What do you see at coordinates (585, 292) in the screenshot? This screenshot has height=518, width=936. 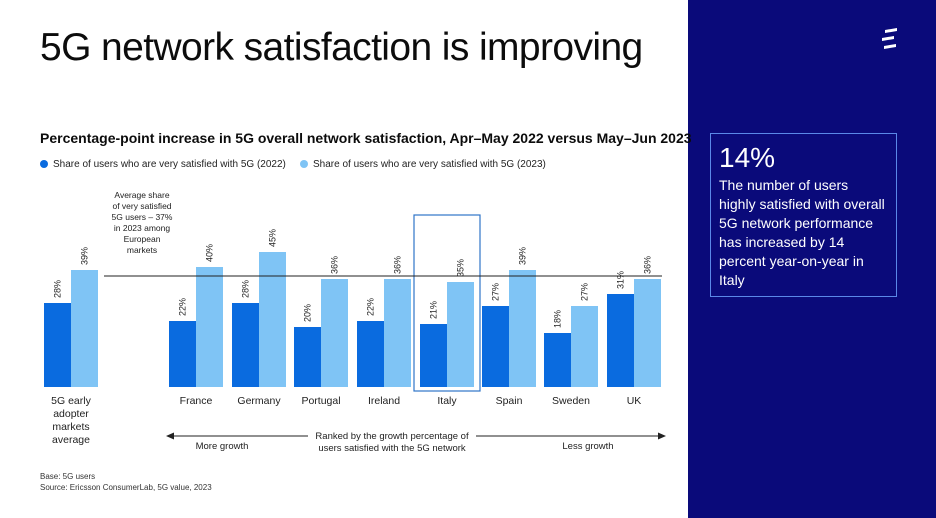 I see `bar-label-sweden-2023: 27%` at bounding box center [585, 292].